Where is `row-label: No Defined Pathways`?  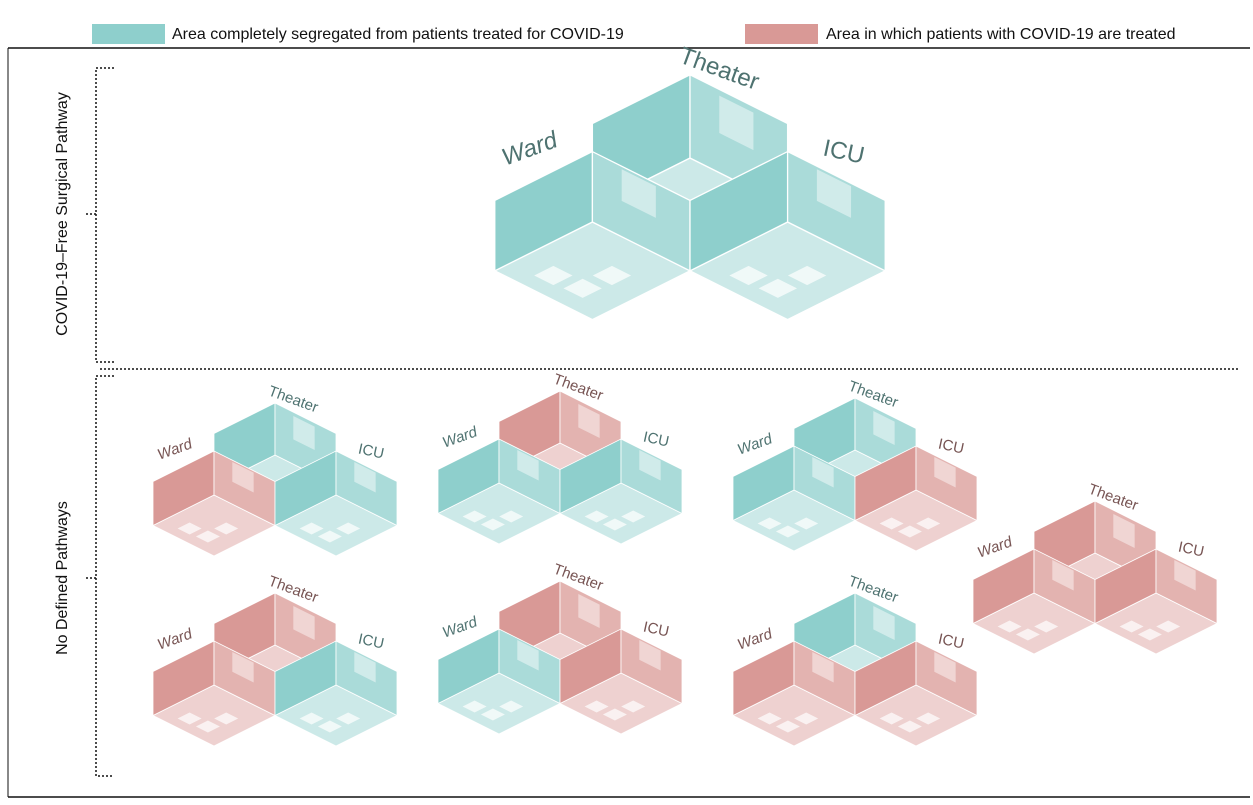 row-label: No Defined Pathways is located at coordinates (62, 578).